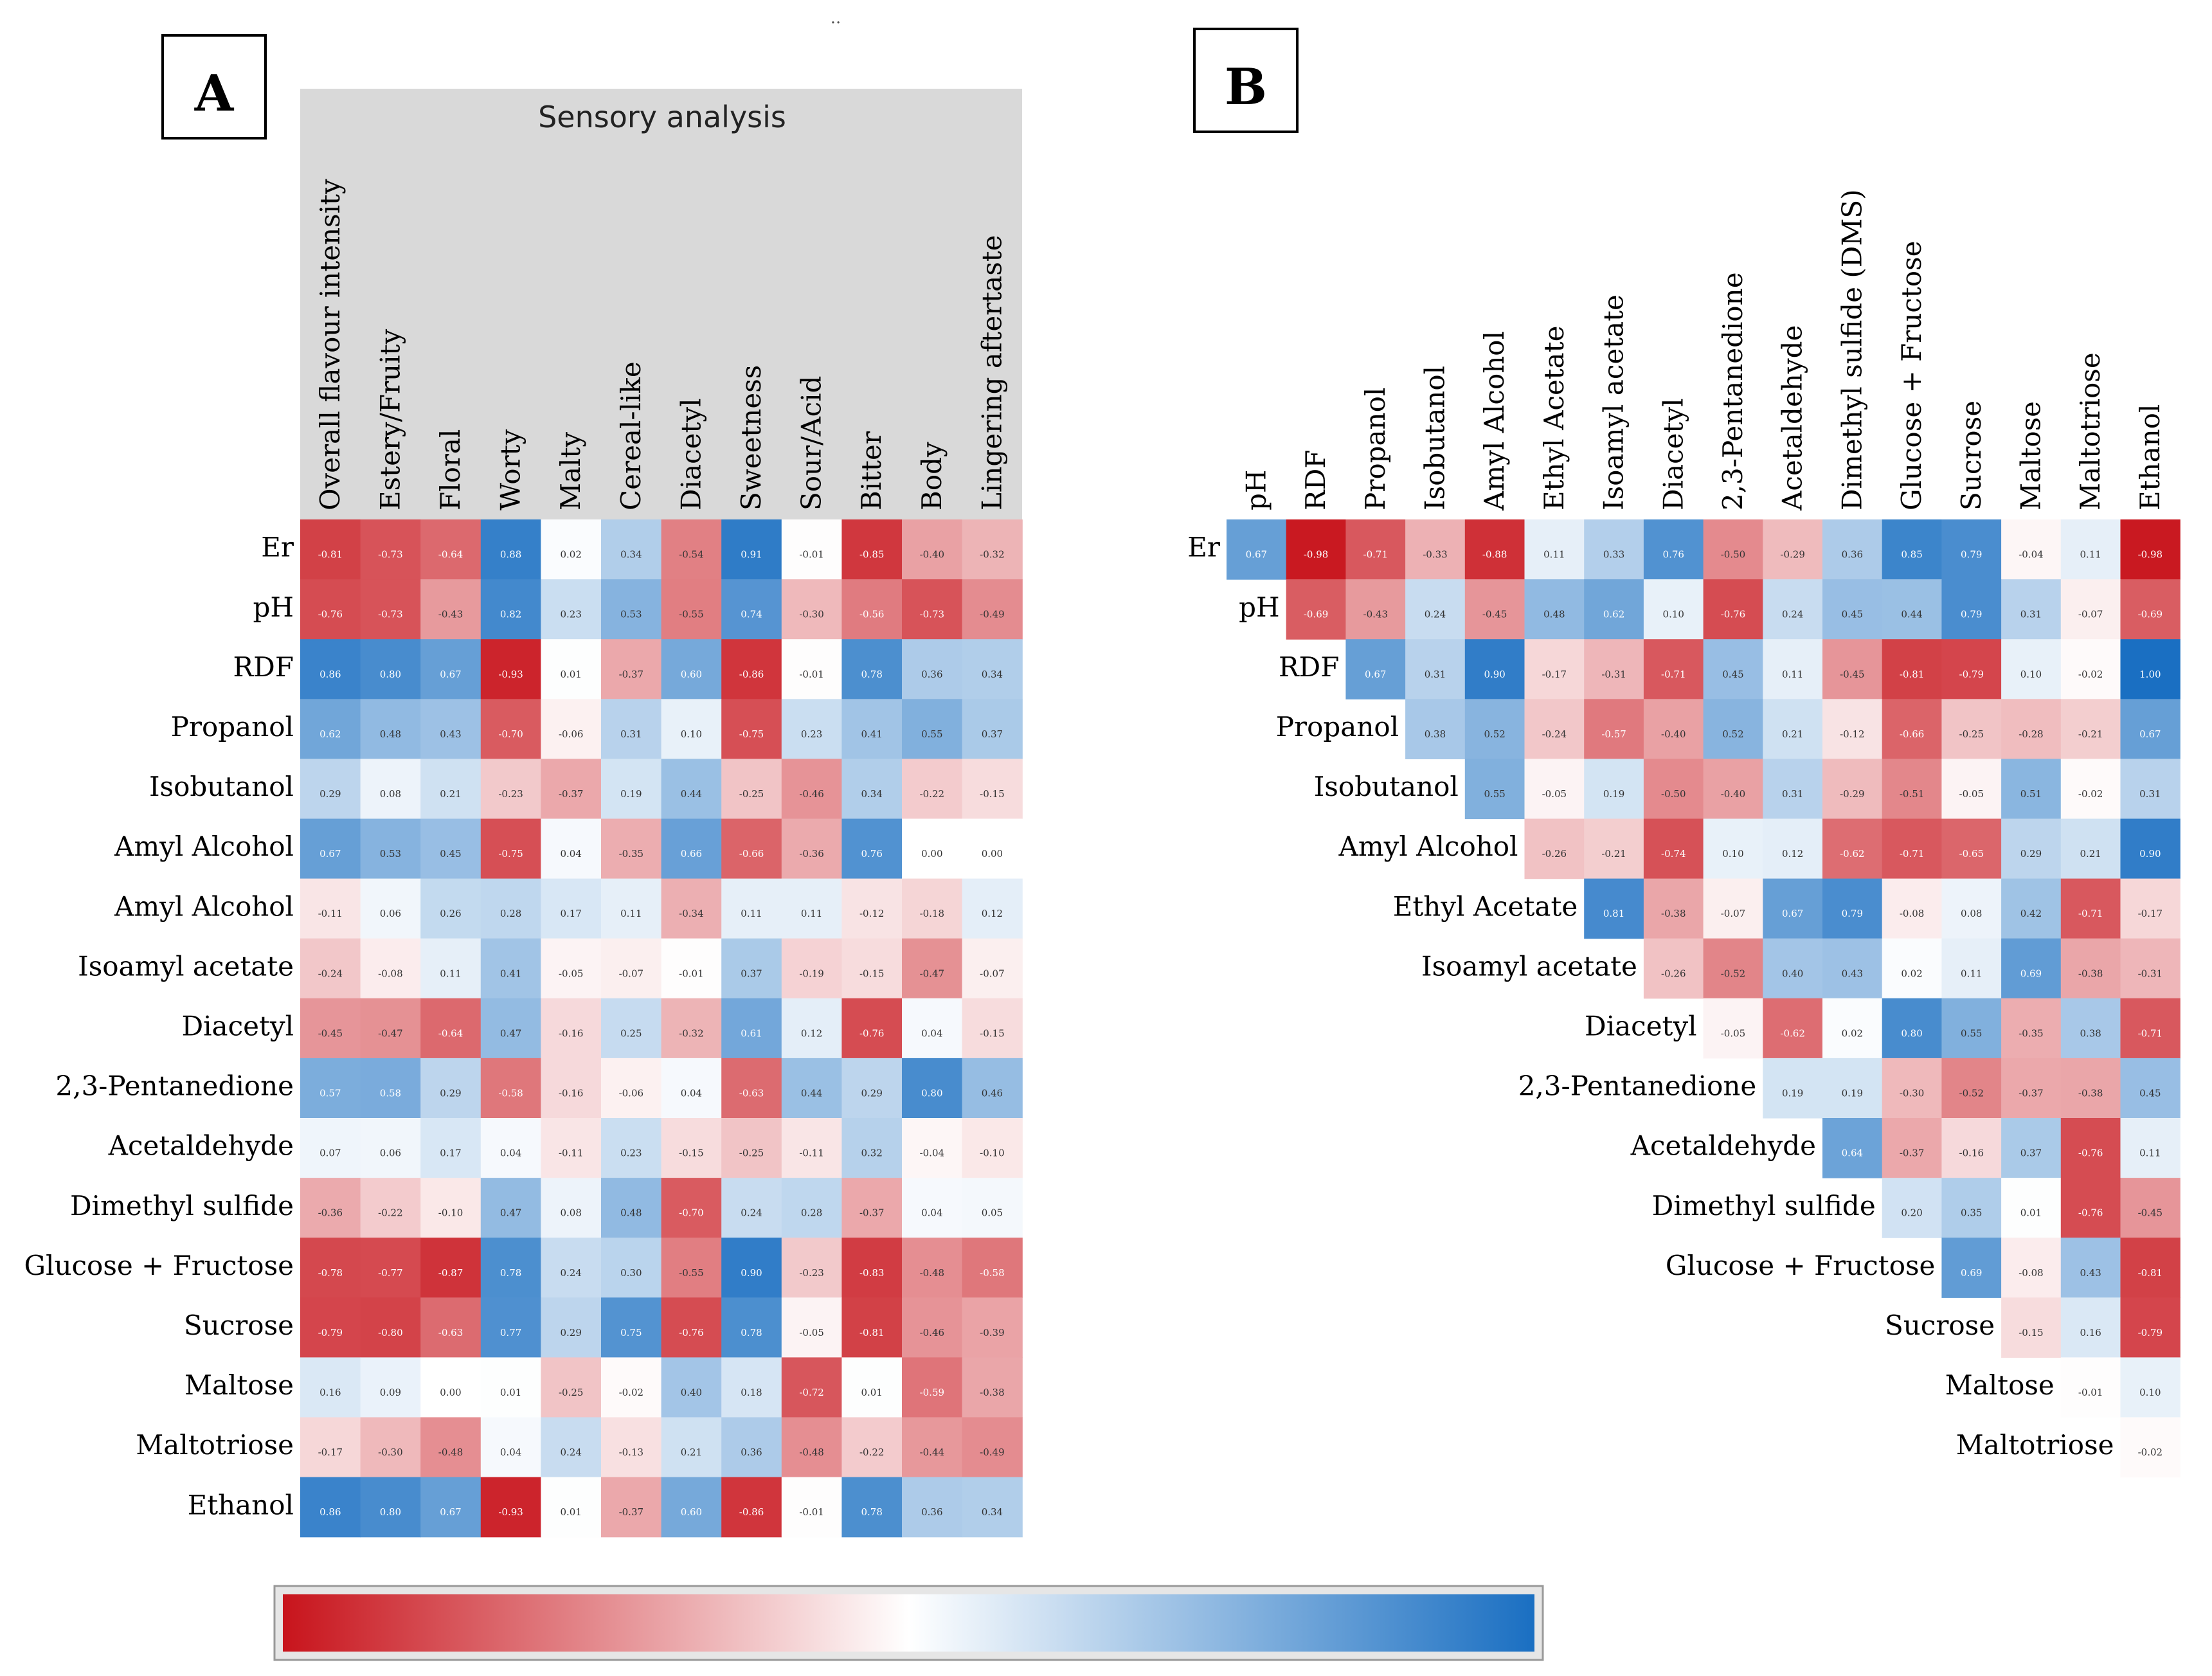  I want to click on heatmap-b-cell-label: 0.29, so click(2031, 854).